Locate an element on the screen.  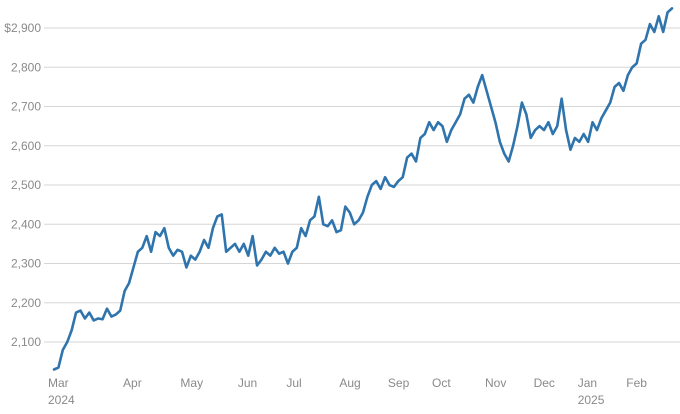
x-tick-label: Mar is located at coordinates (58, 383).